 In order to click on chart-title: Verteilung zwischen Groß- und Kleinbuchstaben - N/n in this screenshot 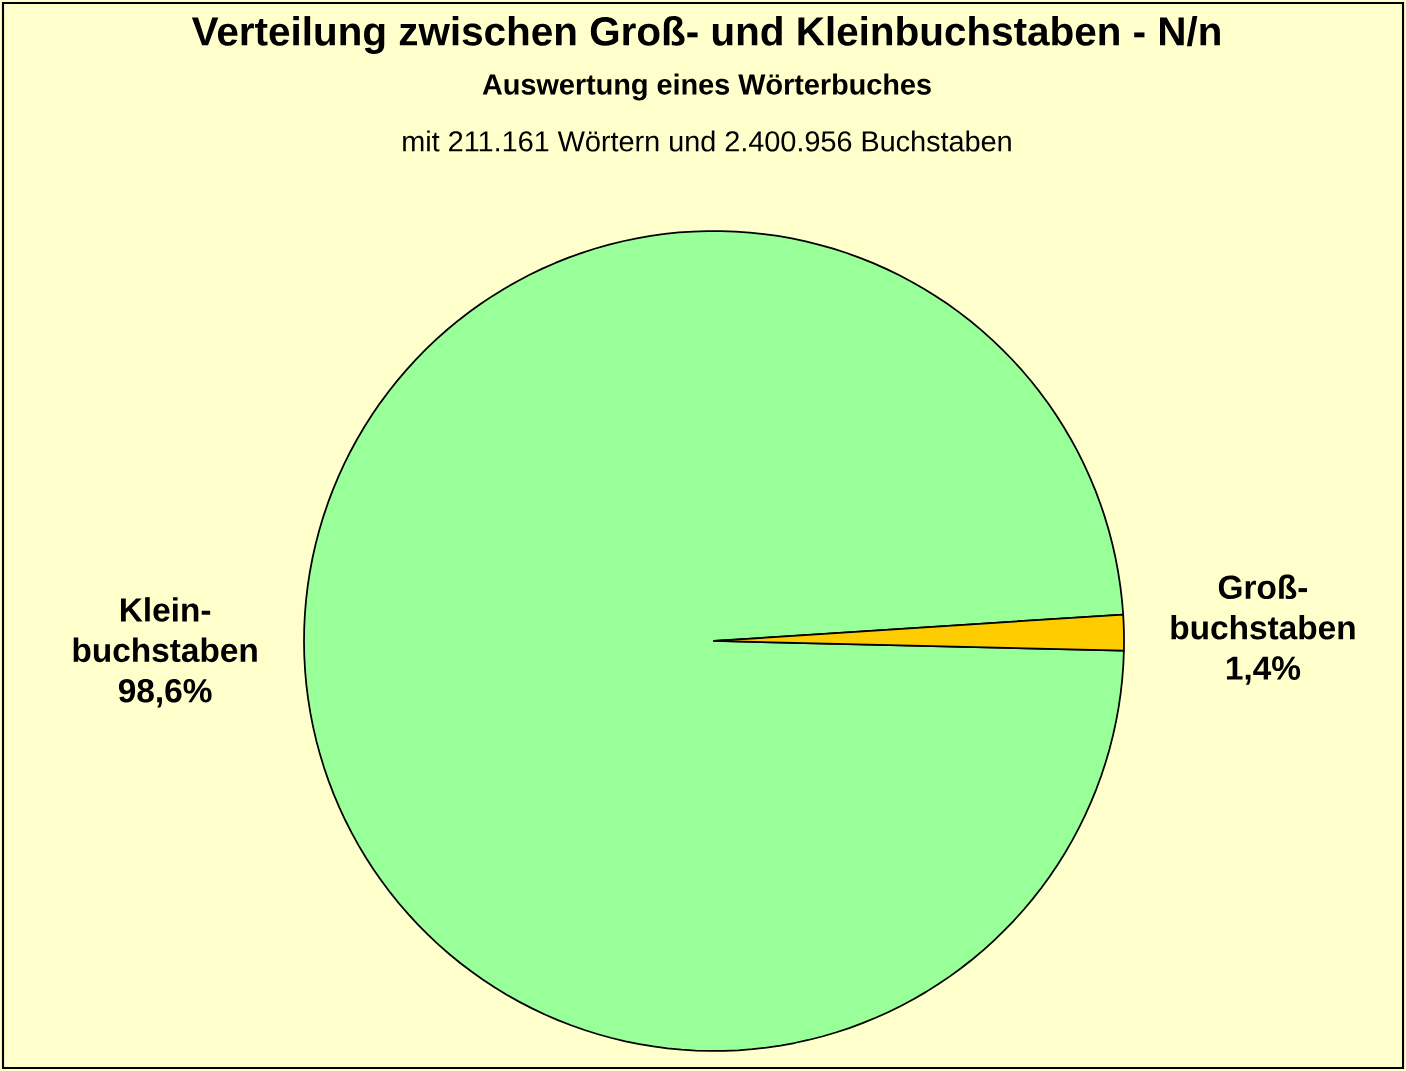, I will do `click(705, 35)`.